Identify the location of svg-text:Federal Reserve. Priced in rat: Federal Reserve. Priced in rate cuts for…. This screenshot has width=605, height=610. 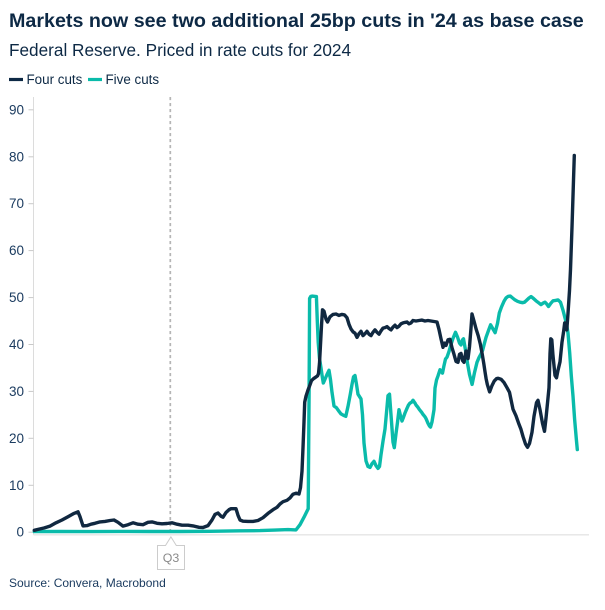
(180, 50).